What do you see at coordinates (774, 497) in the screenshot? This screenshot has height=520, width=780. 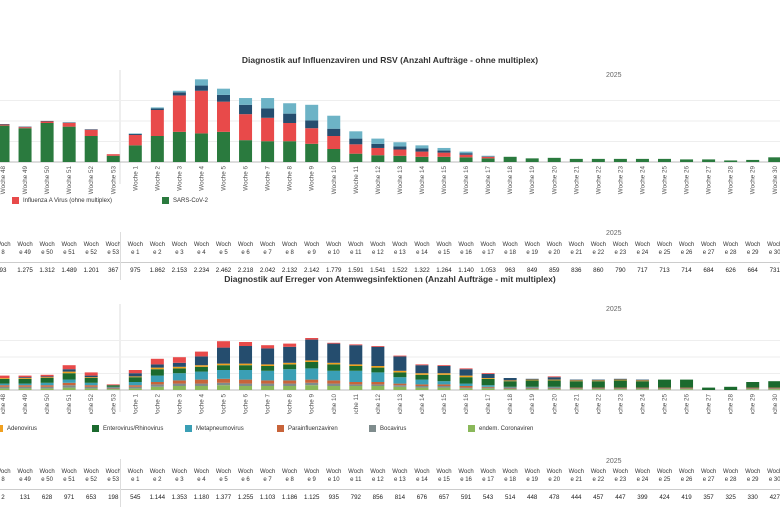 I see `table-value-cell: 427` at bounding box center [774, 497].